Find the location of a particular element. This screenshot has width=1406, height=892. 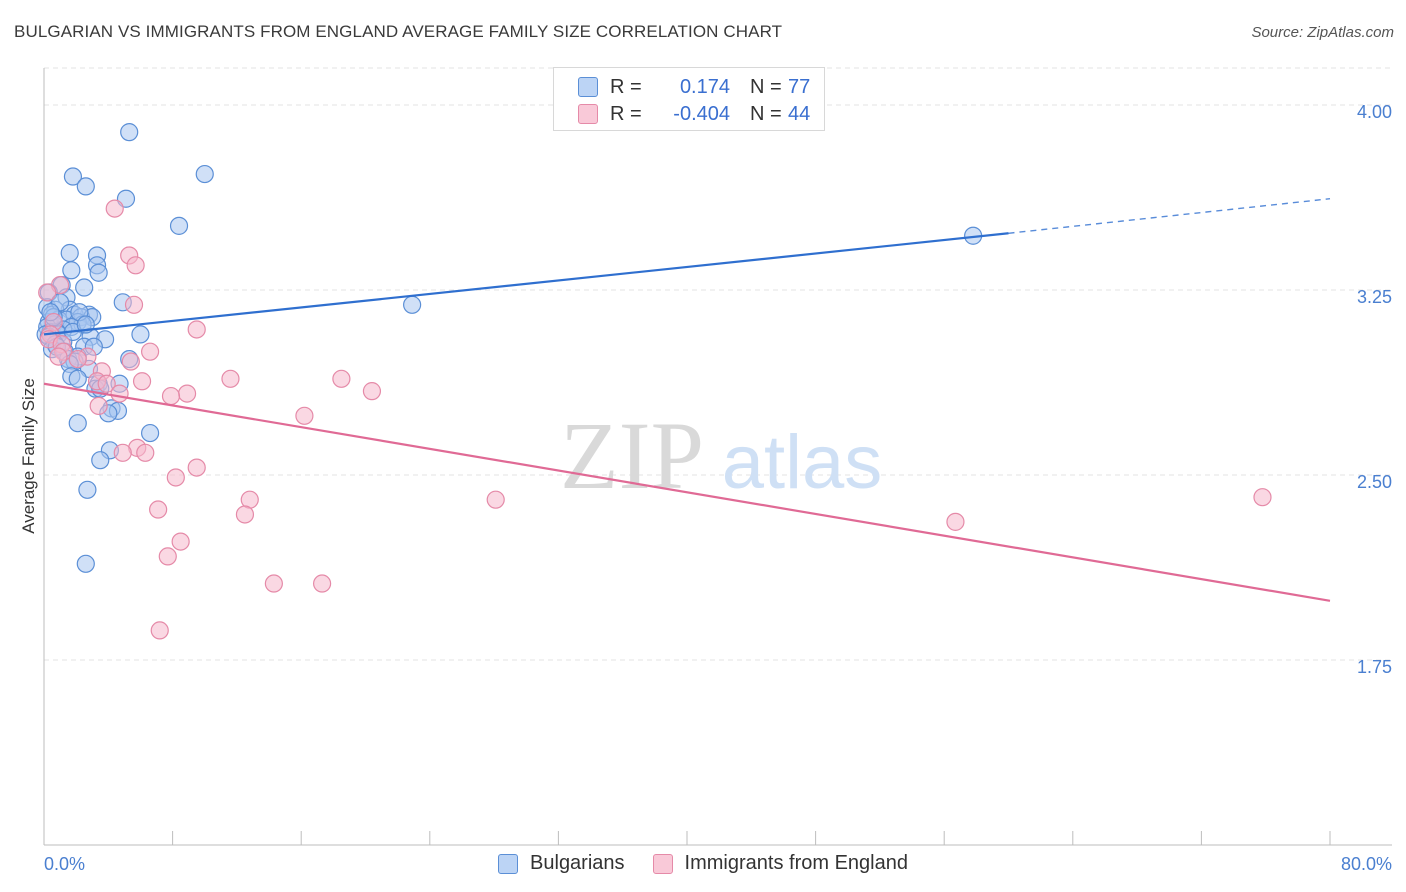

y-tick-label: 1.75 is located at coordinates (1374, 667).